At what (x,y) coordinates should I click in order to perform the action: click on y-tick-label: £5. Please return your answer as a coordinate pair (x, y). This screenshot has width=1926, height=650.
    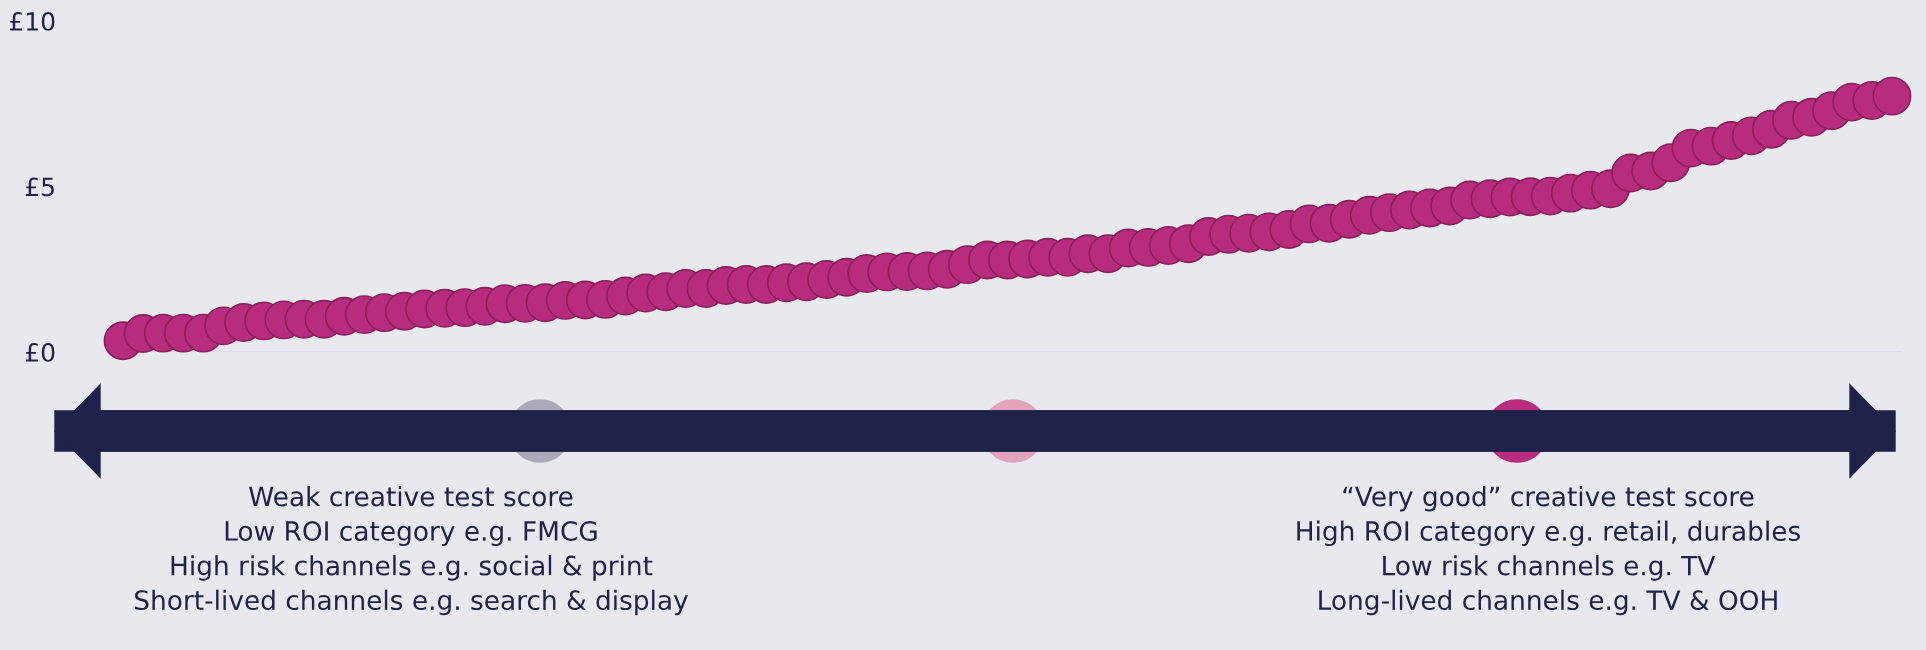
    Looking at the image, I should click on (39, 187).